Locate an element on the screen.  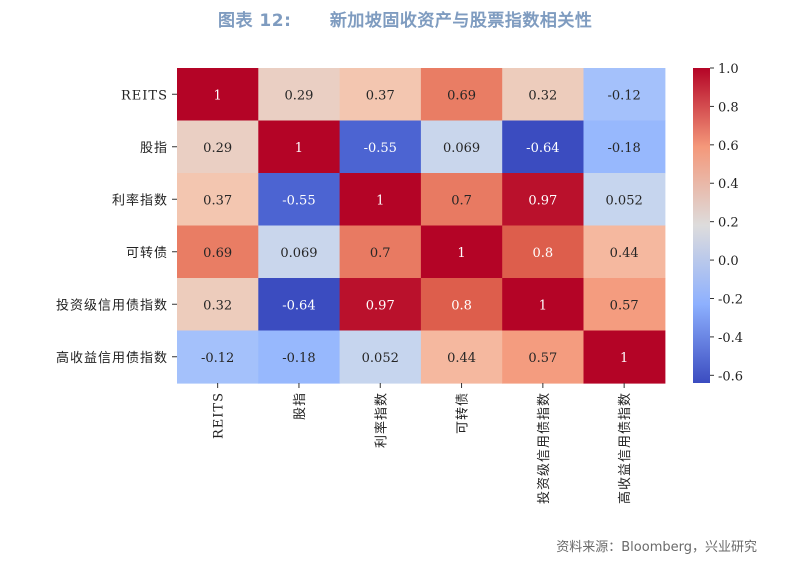
colorbar-tick-label: 0.0 is located at coordinates (728, 261).